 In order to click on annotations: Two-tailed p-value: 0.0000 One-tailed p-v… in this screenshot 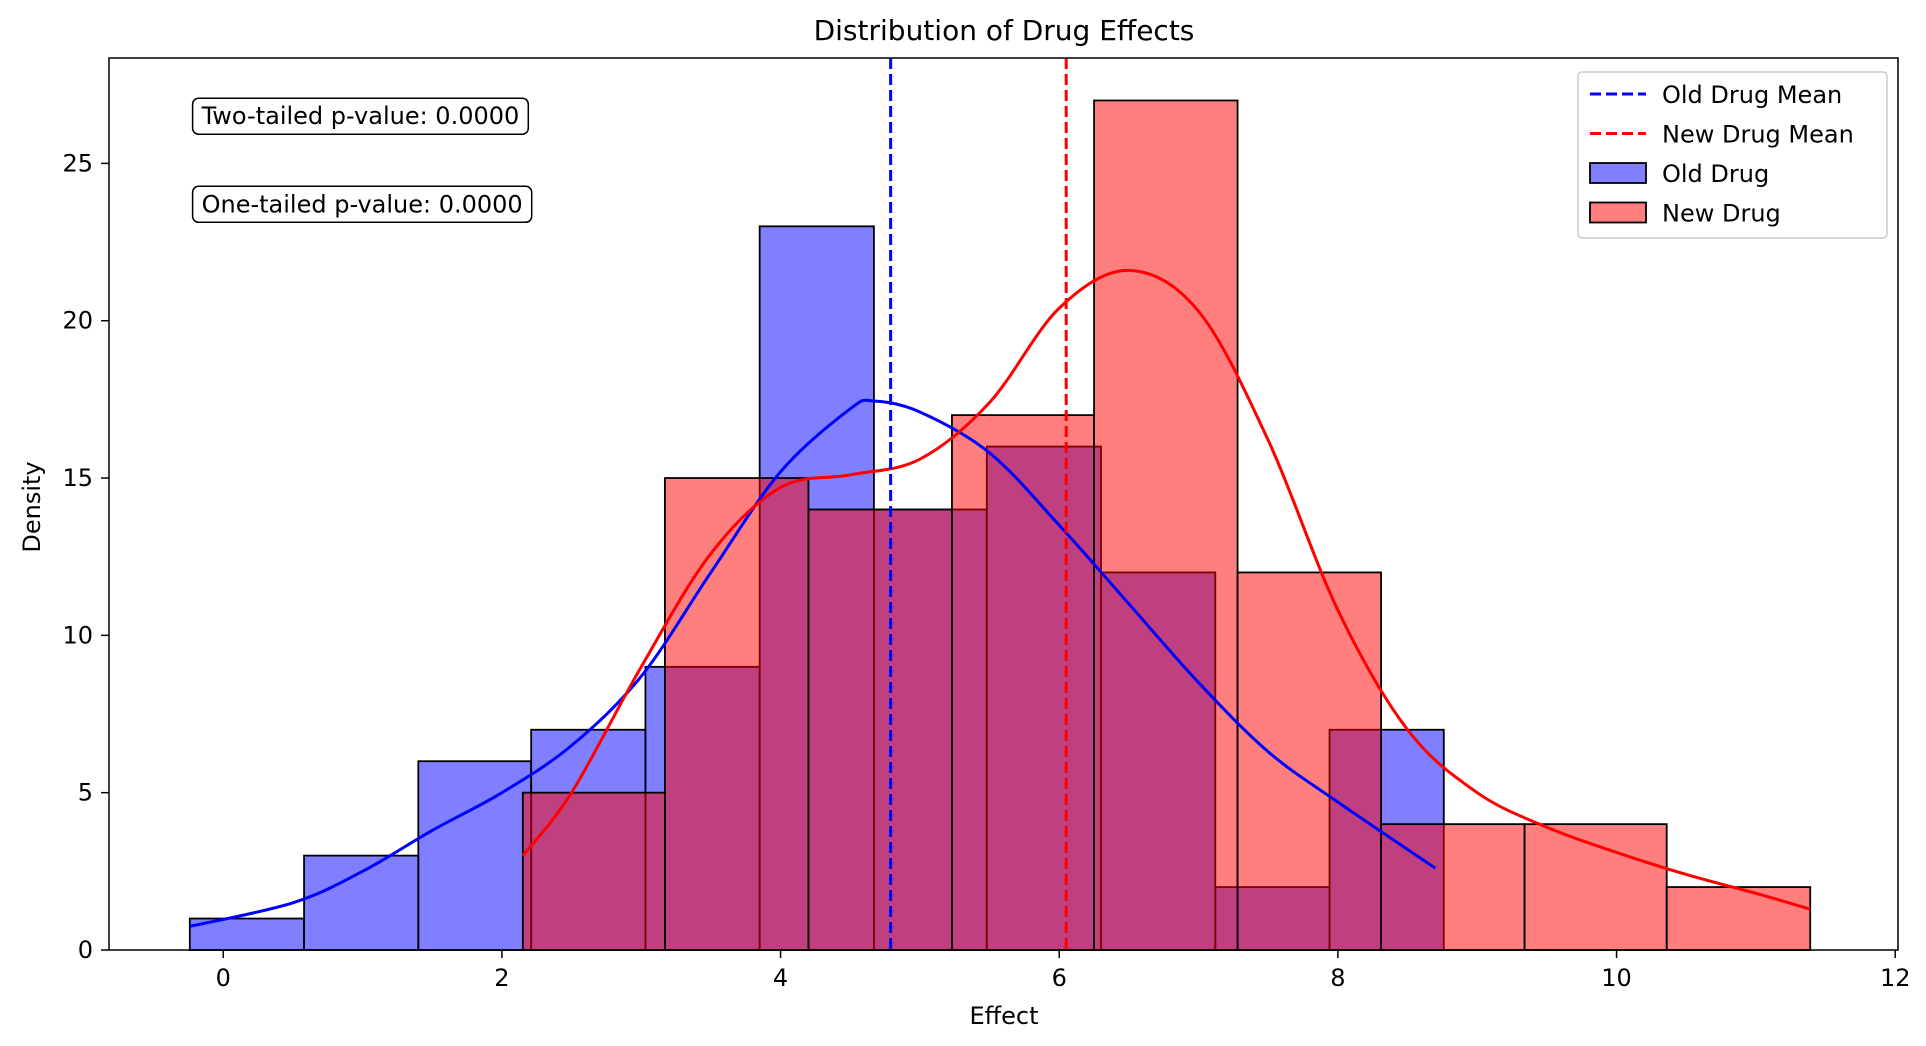, I will do `click(362, 160)`.